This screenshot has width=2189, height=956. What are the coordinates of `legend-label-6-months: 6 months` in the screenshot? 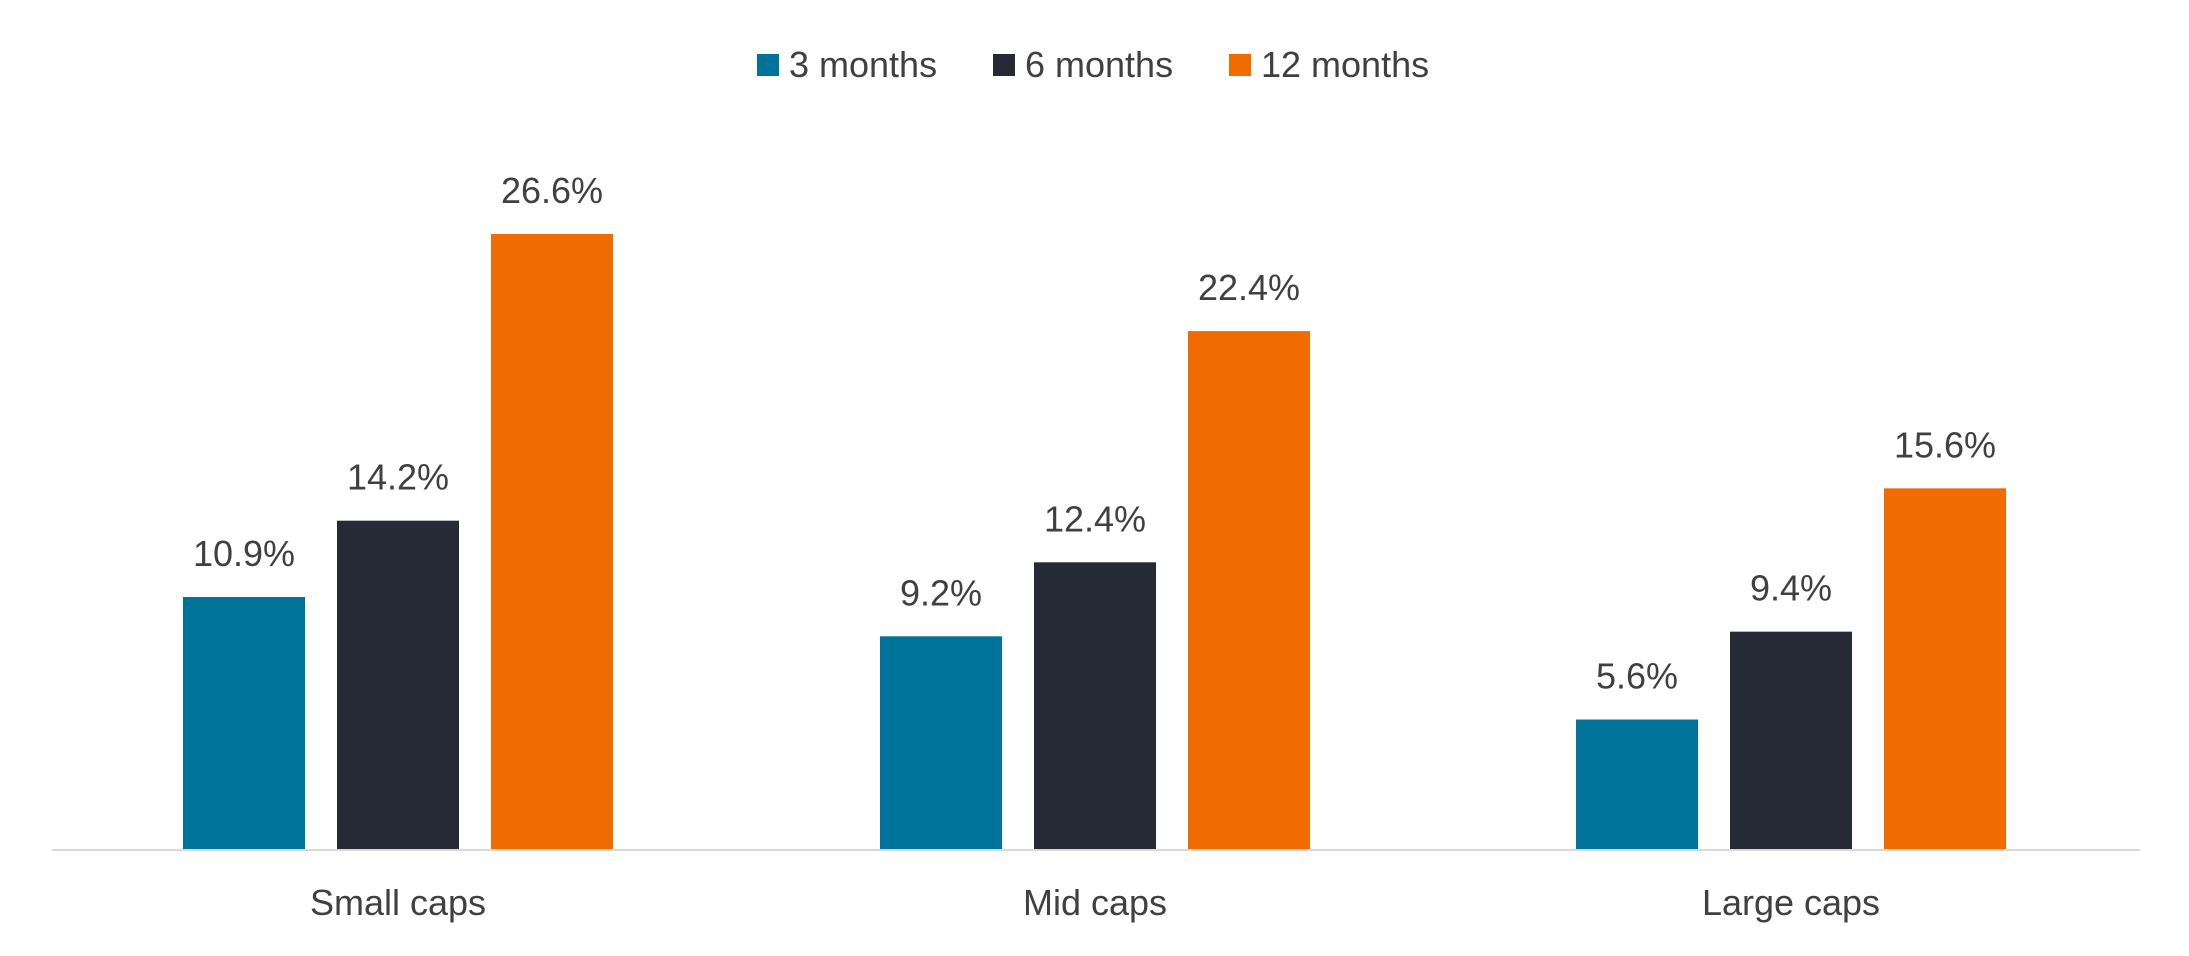 It's located at (1099, 64).